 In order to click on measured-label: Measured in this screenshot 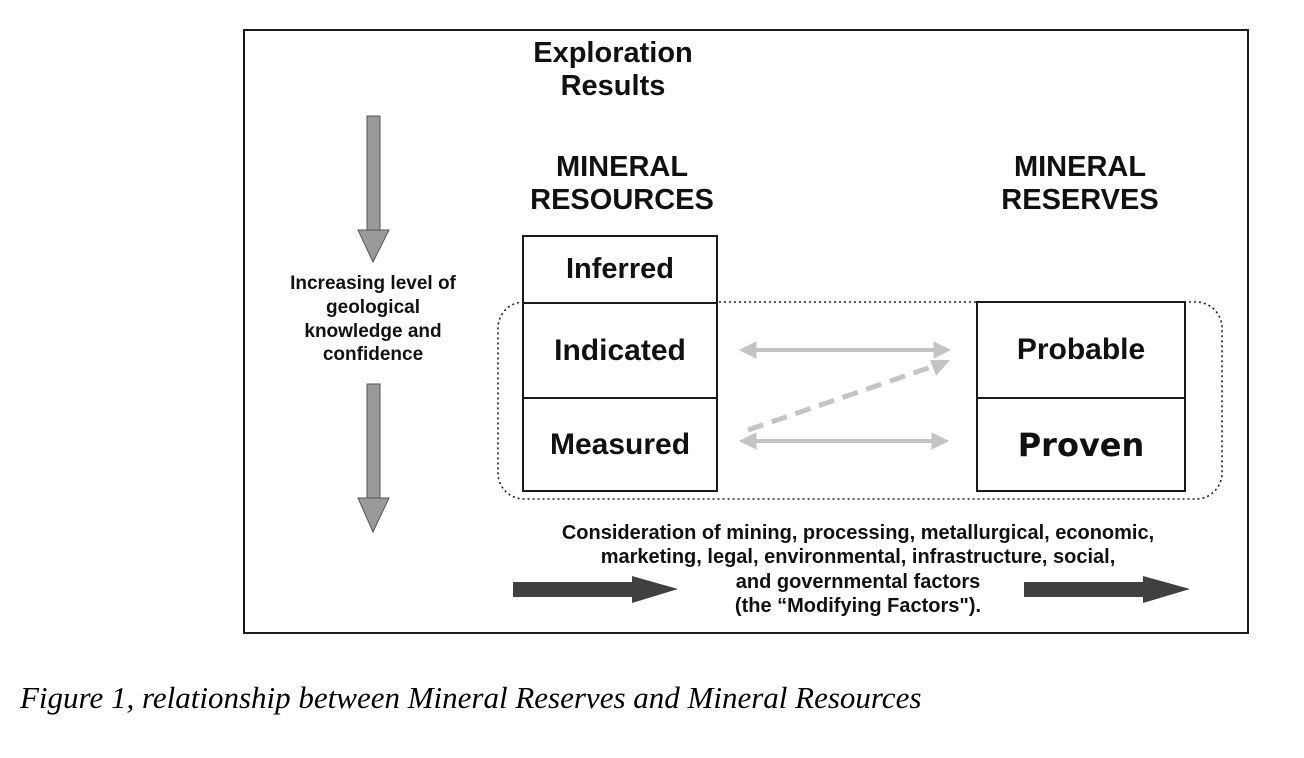, I will do `click(620, 444)`.